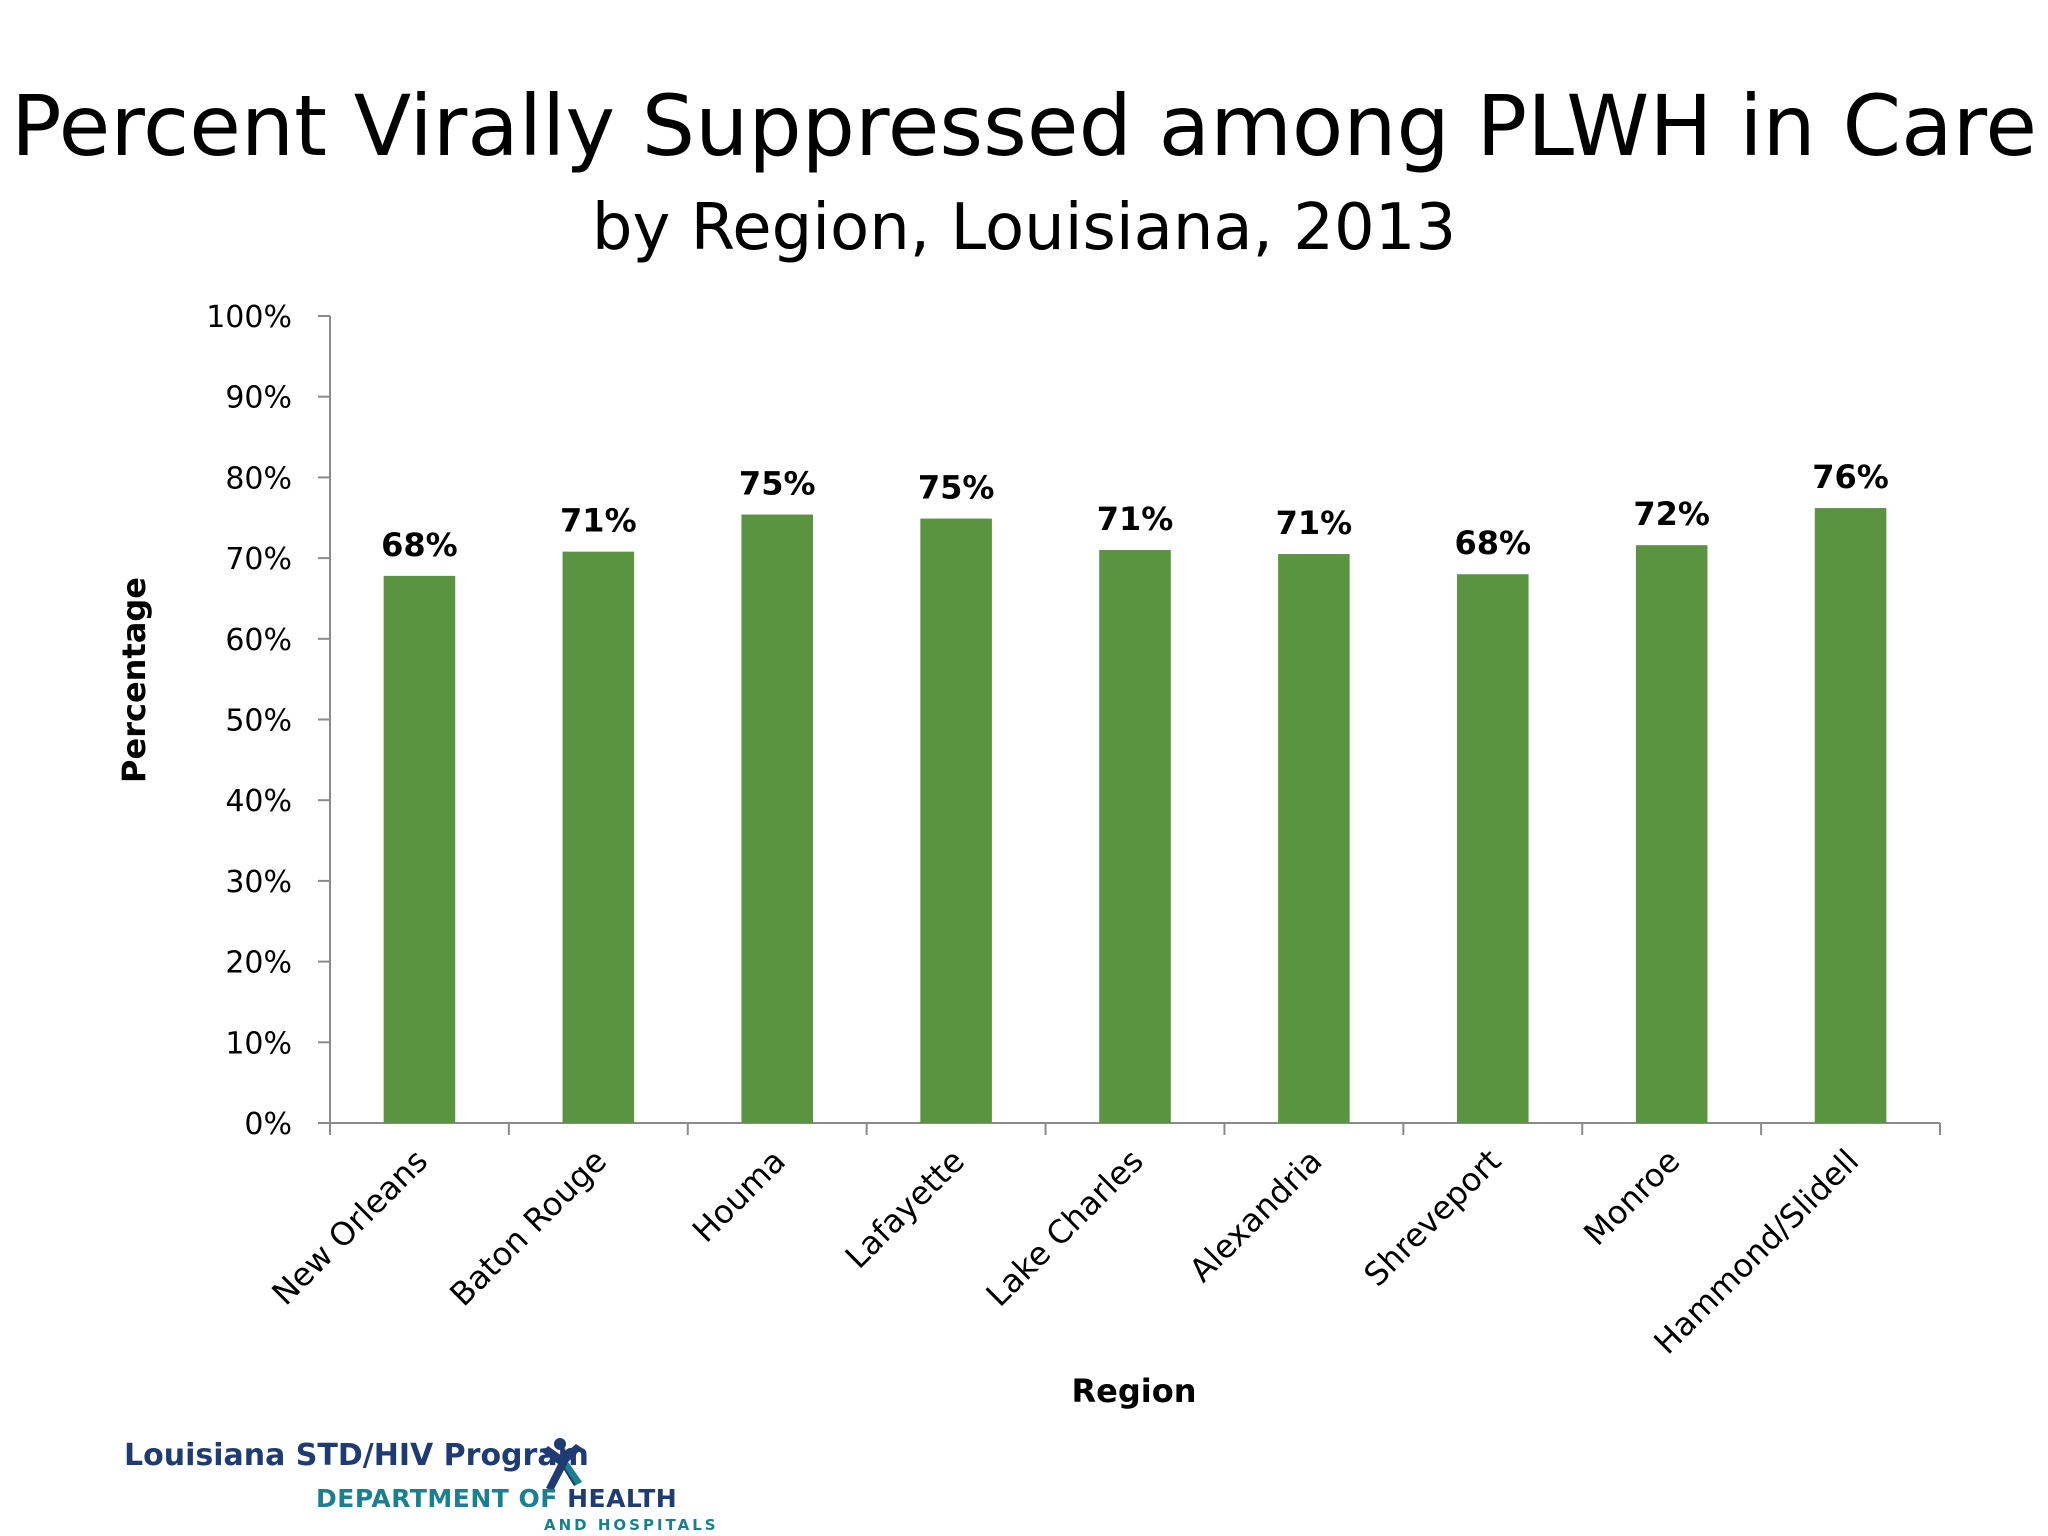 The image size is (2048, 1536). I want to click on program-name: Louisiana STD/HIV Program, so click(356, 1455).